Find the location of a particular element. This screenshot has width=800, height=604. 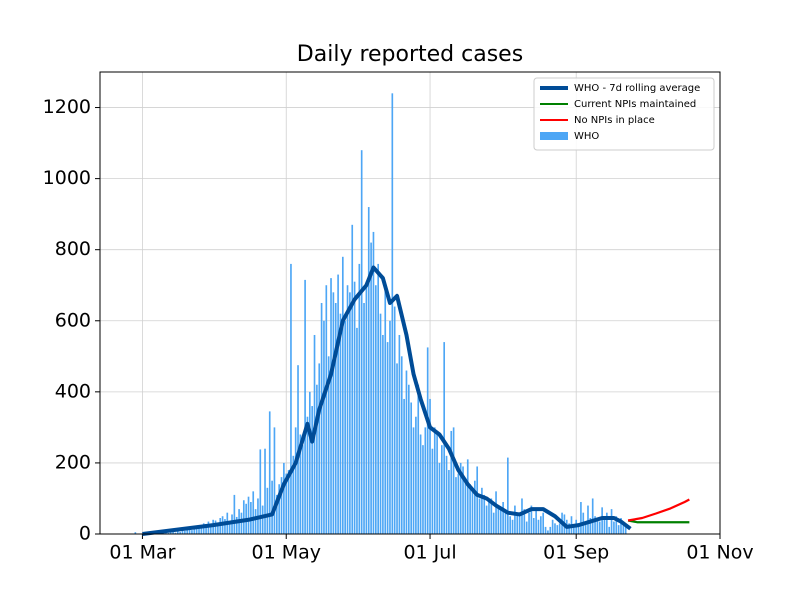

legend-label: No NPIs in place is located at coordinates (614, 120).